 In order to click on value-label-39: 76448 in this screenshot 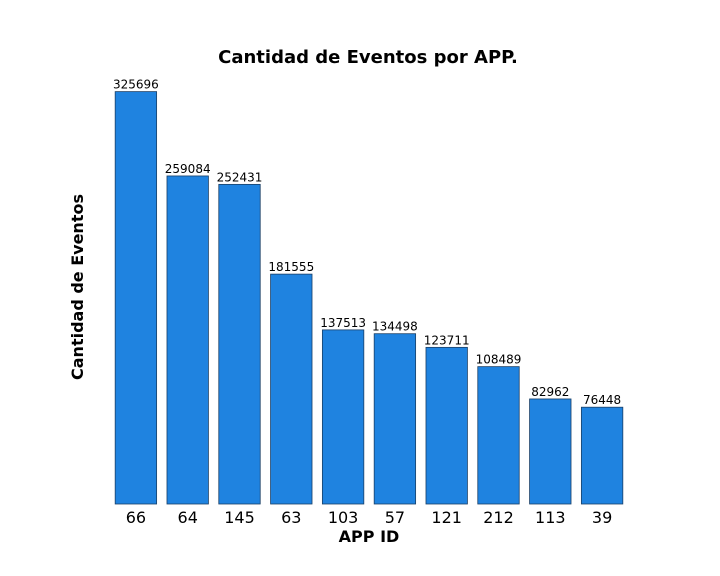, I will do `click(602, 400)`.